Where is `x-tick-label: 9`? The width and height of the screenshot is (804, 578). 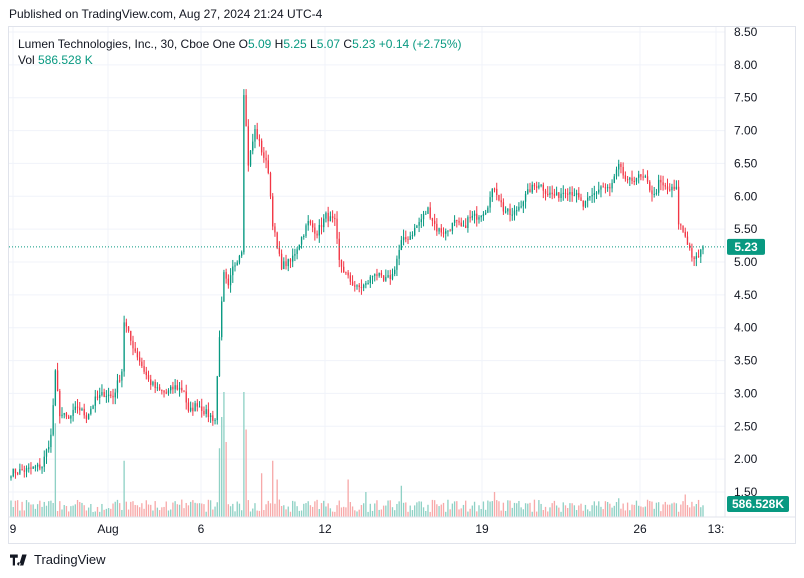
x-tick-label: 9 is located at coordinates (13, 529).